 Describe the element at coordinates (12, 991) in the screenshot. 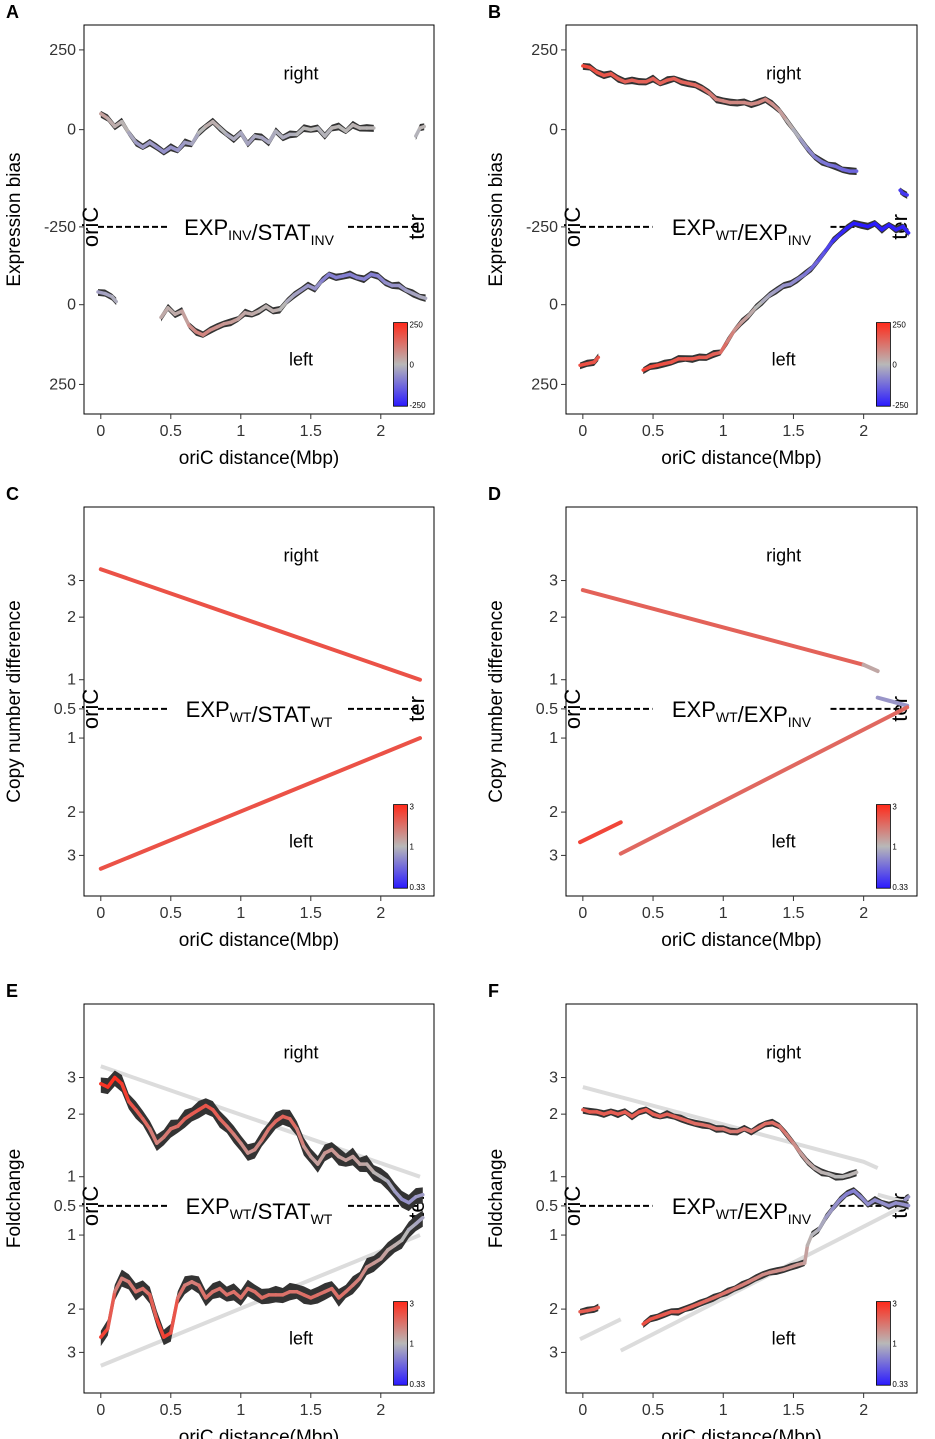

I see `panel-letter-E: E` at that location.